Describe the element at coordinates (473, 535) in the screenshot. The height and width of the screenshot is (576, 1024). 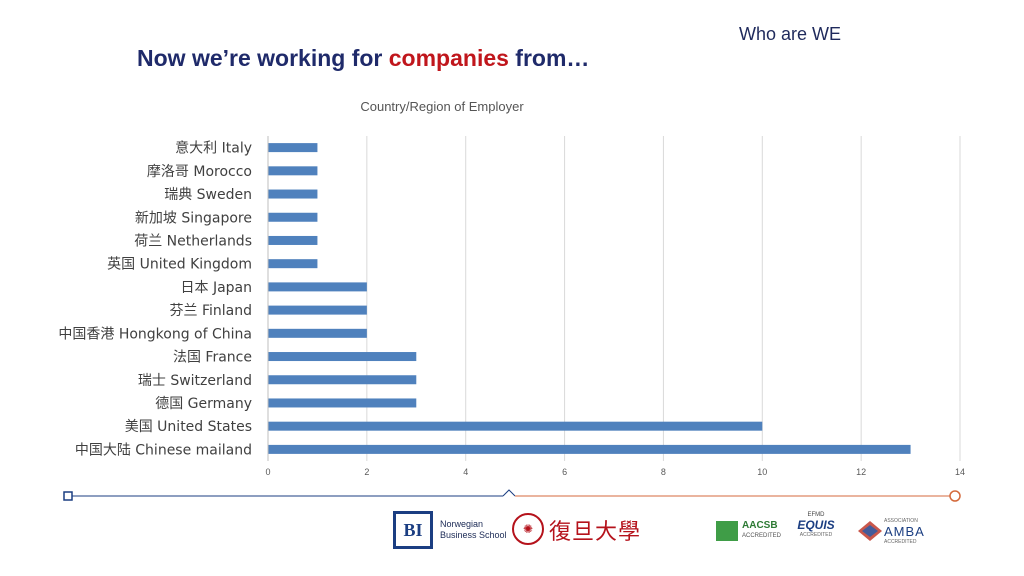
I see `bi-name-line2: Business School` at that location.